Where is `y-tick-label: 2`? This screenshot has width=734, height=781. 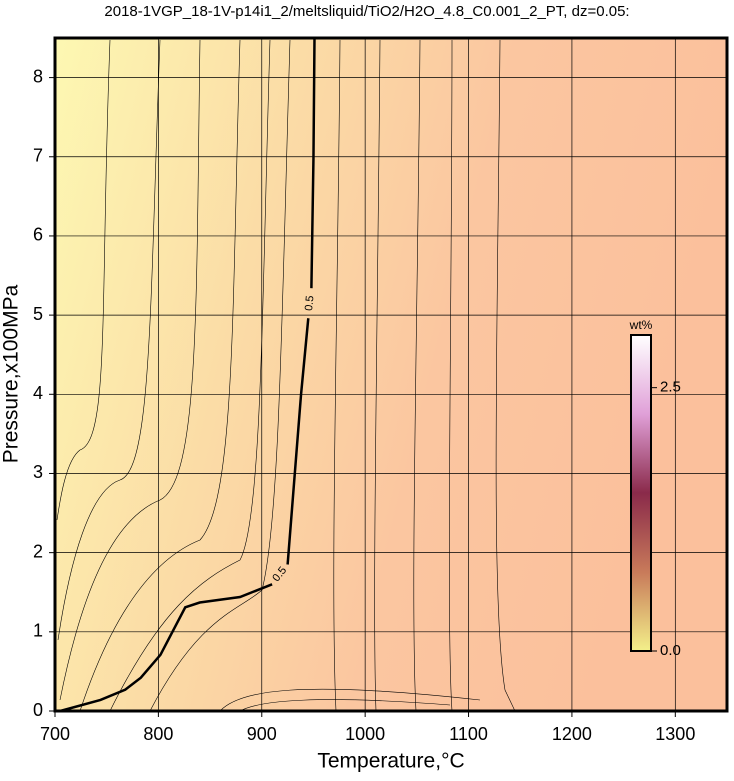
y-tick-label: 2 is located at coordinates (38, 551).